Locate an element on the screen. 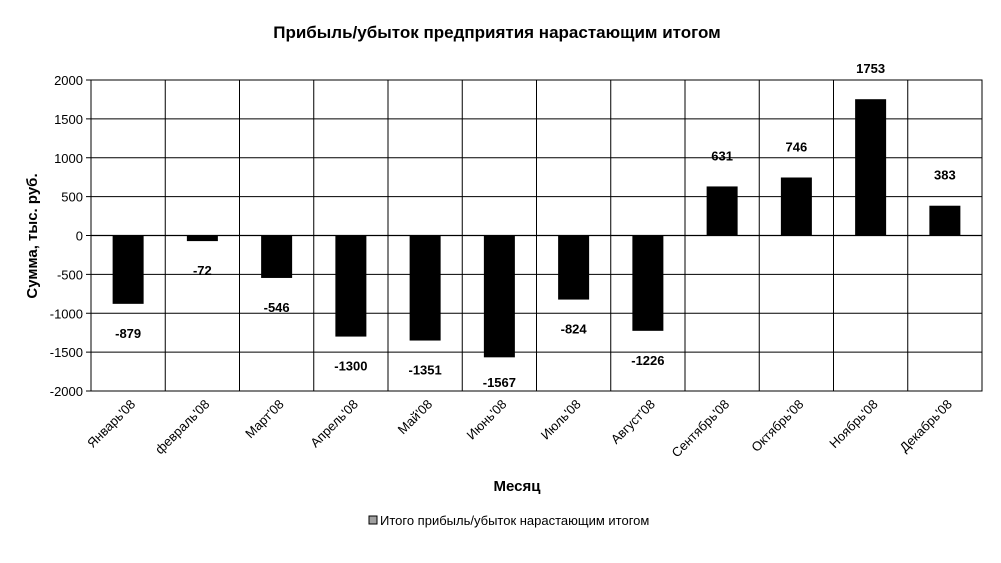  x-tick-label: Май'08 is located at coordinates (415, 417).